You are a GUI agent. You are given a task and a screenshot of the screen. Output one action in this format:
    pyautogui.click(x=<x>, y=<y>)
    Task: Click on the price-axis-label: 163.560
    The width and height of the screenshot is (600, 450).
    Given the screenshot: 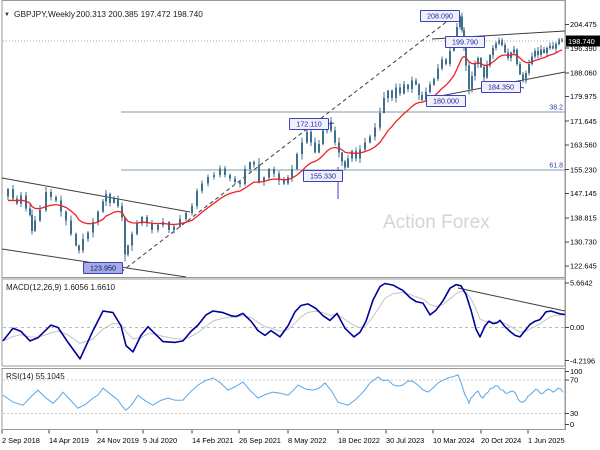 What is the action you would take?
    pyautogui.click(x=583, y=145)
    